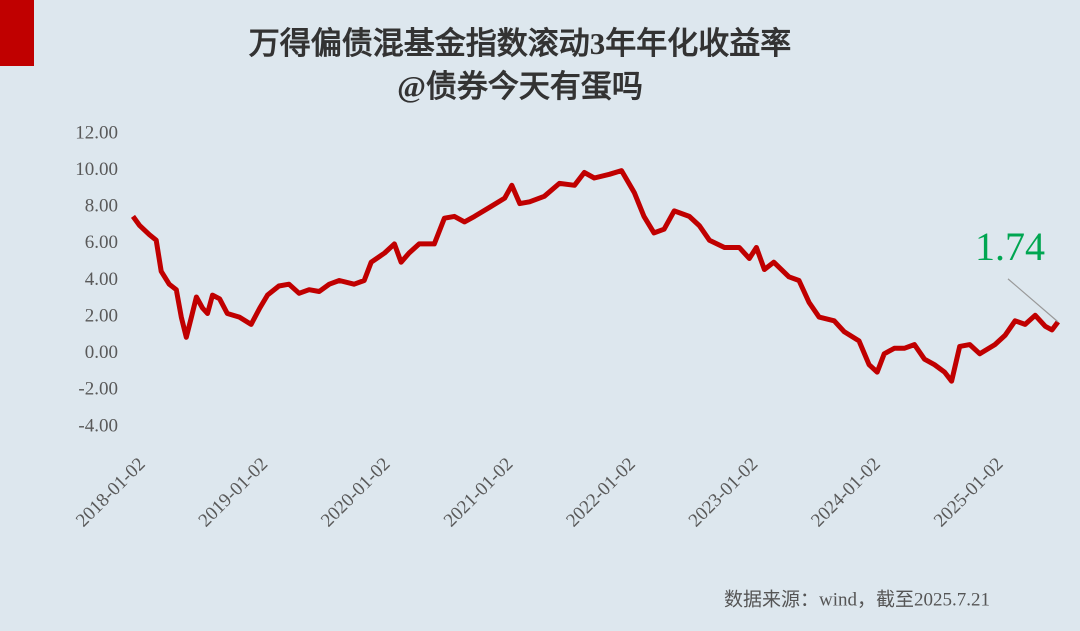  Describe the element at coordinates (101, 352) in the screenshot. I see `y-tick-label: 0.00` at that location.